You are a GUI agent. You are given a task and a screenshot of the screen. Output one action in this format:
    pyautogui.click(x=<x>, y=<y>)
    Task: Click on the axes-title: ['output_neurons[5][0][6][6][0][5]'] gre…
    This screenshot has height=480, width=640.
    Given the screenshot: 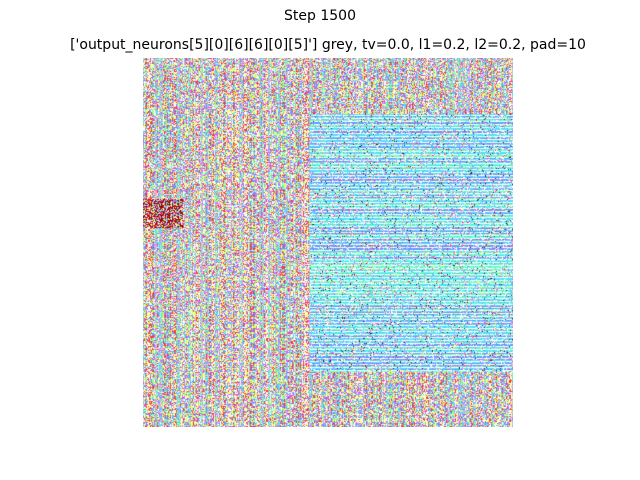 What is the action you would take?
    pyautogui.click(x=328, y=45)
    